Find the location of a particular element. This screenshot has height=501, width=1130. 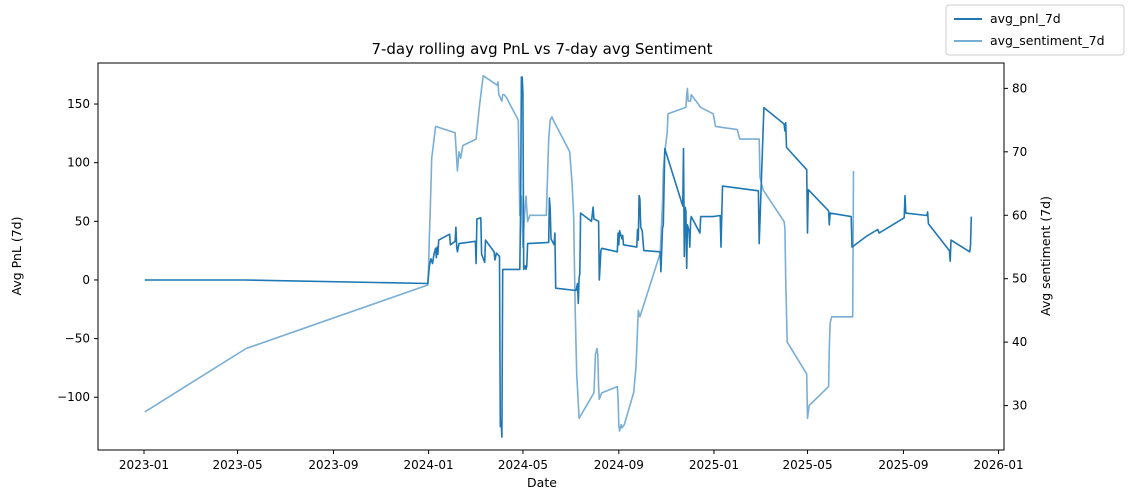

y2-axis-label: Avg sentiment (7d) is located at coordinates (1045, 256).